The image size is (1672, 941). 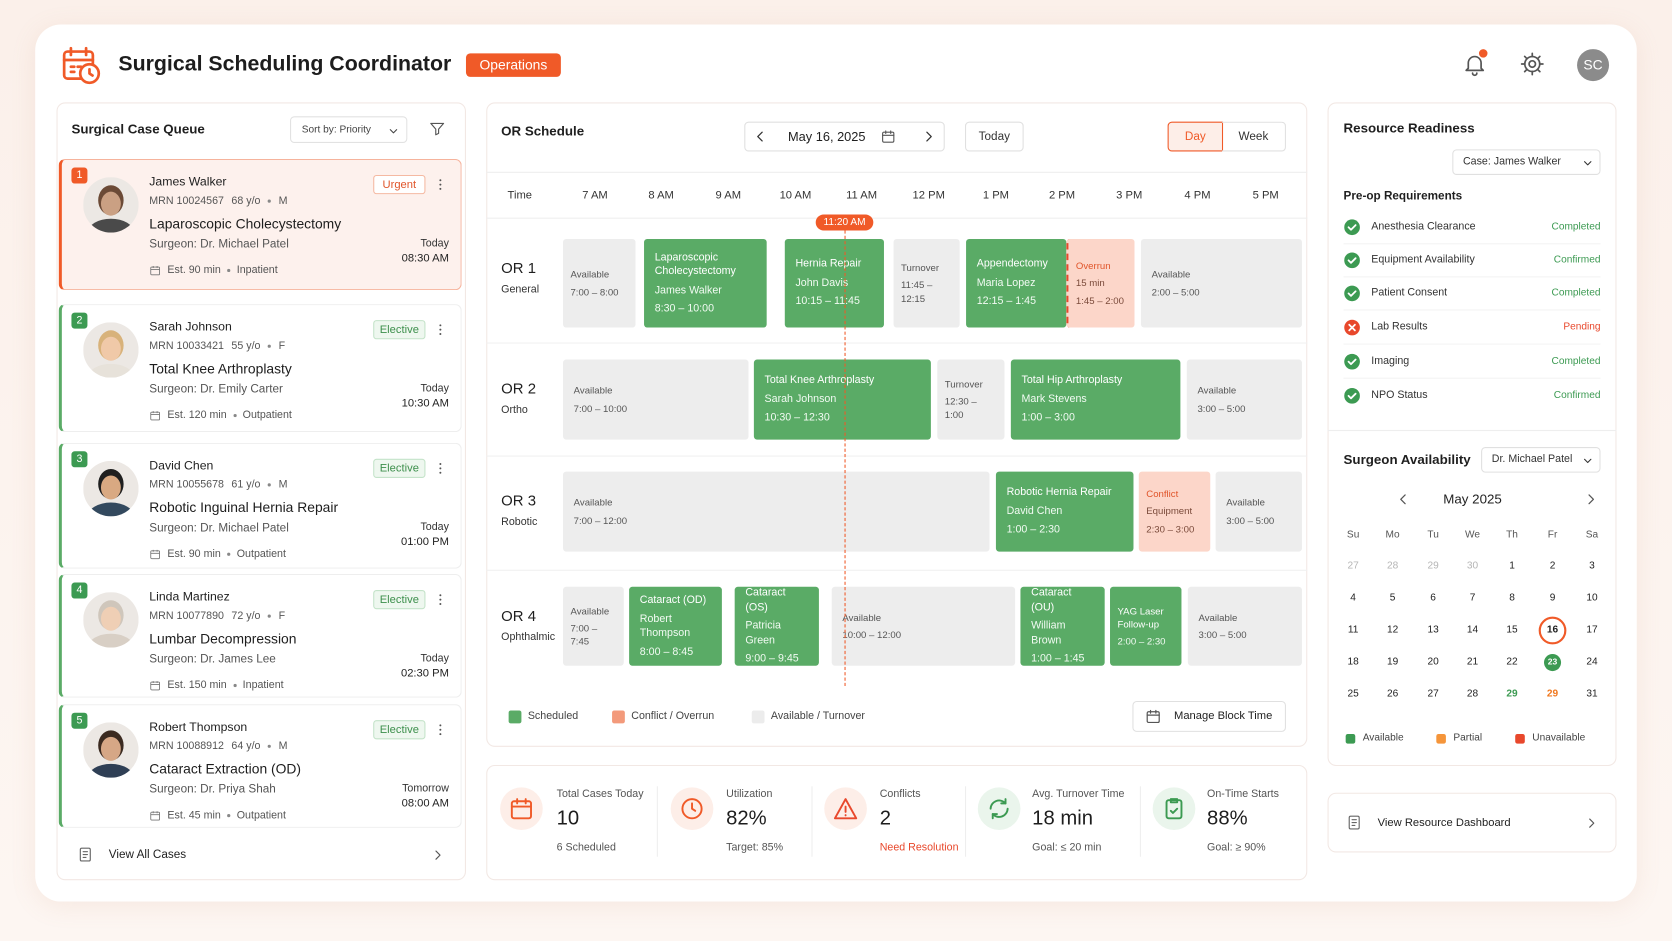 I want to click on notifications-button, so click(x=1475, y=64).